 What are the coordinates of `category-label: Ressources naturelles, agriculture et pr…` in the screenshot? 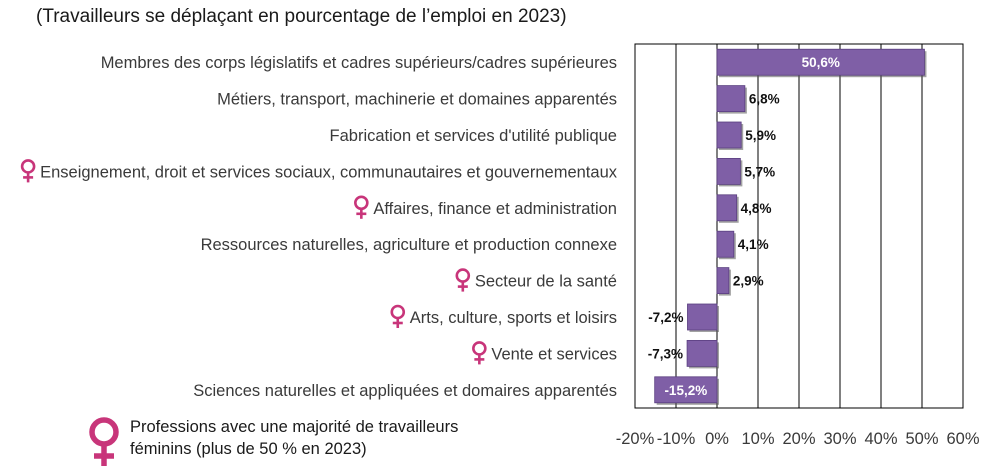 It's located at (409, 245).